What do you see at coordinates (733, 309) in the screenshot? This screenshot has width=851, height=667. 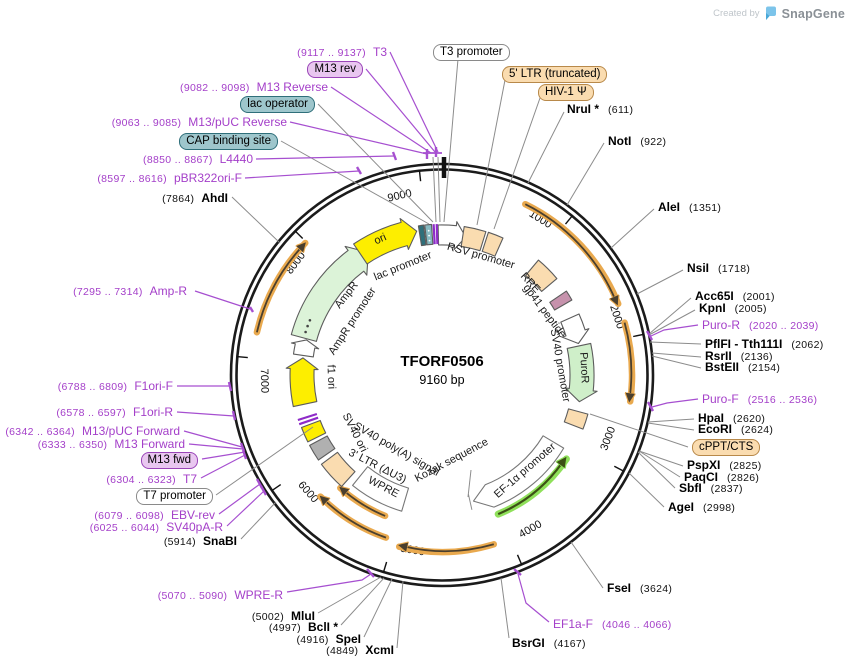 I see `callout-kpni: KpnI (2005)` at bounding box center [733, 309].